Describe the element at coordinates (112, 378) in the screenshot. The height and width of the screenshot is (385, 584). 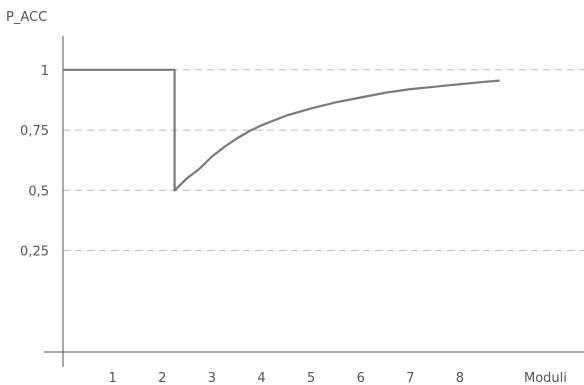
I see `x-tick-label: 1` at that location.